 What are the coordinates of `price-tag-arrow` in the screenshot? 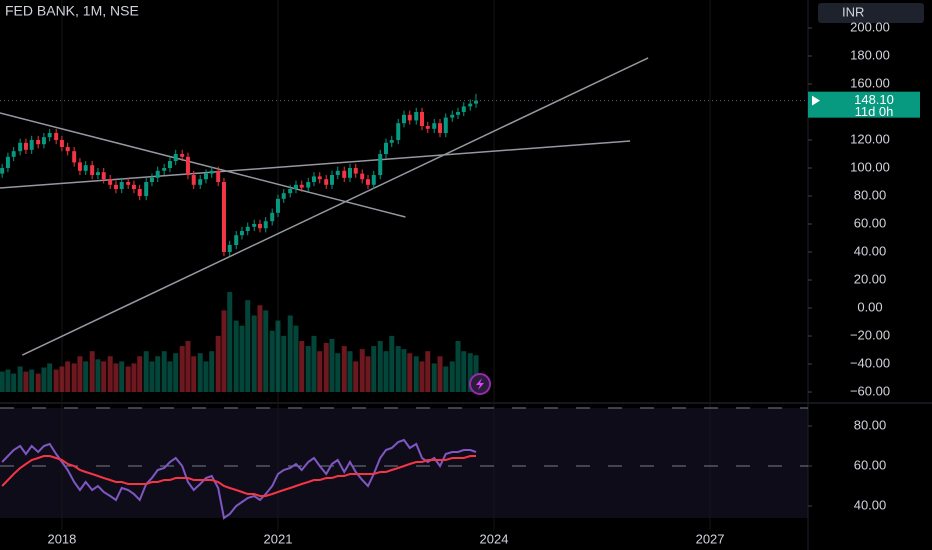 It's located at (816, 100).